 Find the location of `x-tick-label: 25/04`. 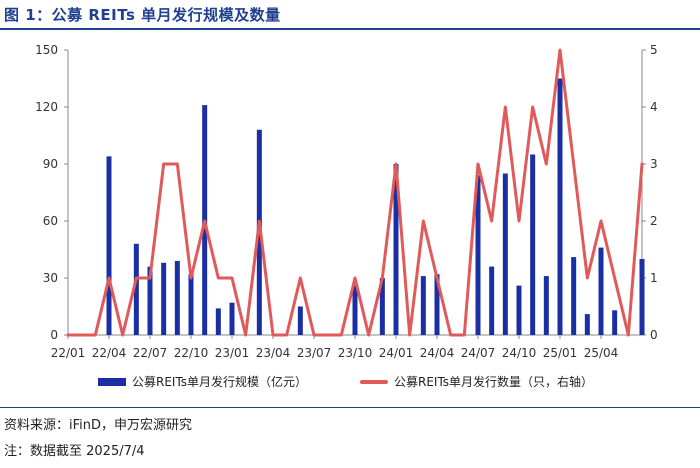

x-tick-label: 25/04 is located at coordinates (601, 353).